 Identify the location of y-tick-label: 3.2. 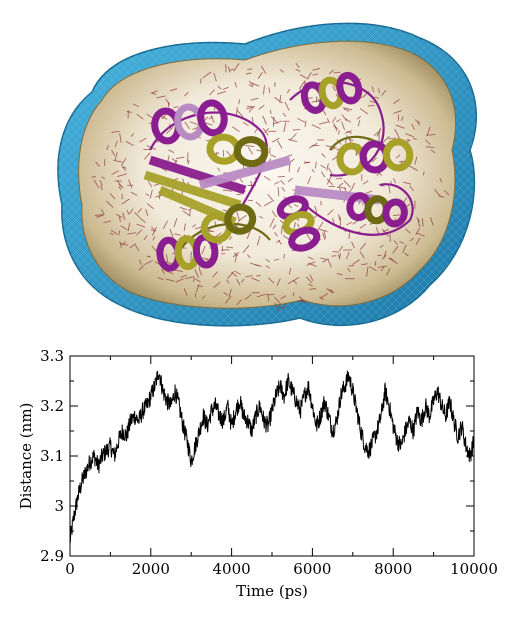
(52, 406).